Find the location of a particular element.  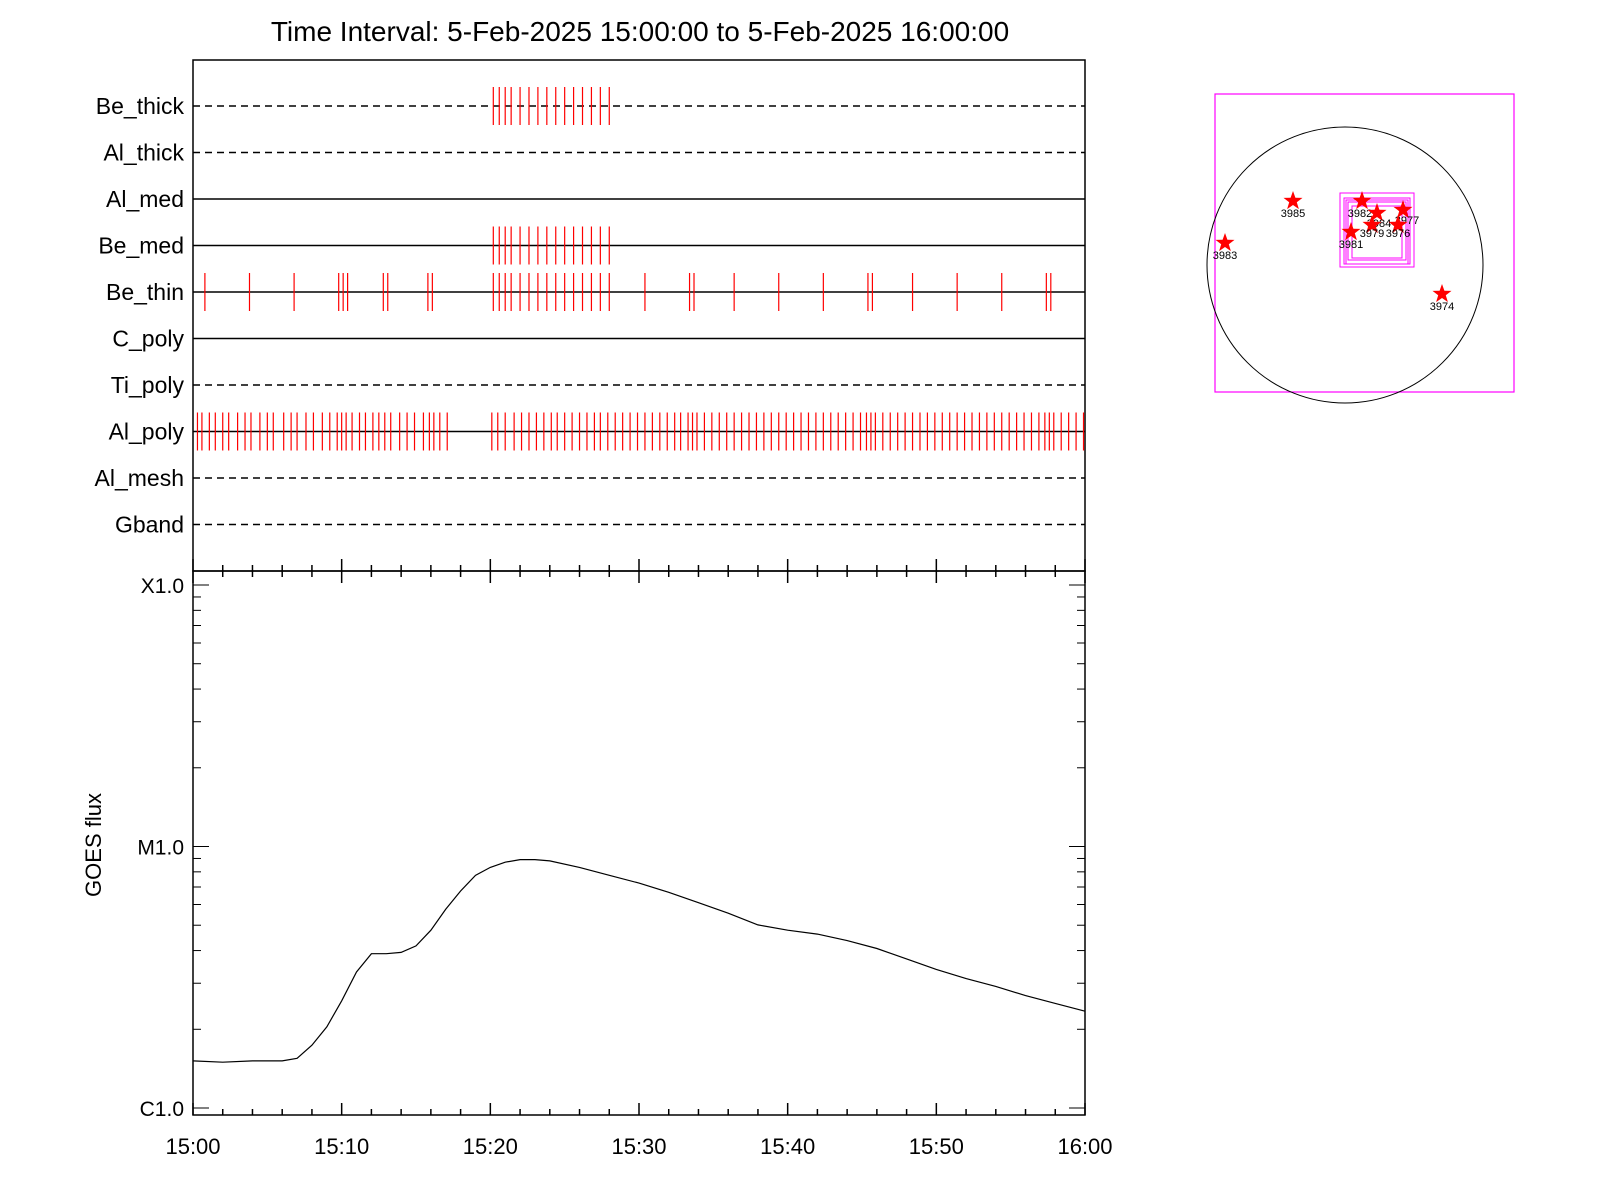

row-label-al-med: Al_med is located at coordinates (145, 199).